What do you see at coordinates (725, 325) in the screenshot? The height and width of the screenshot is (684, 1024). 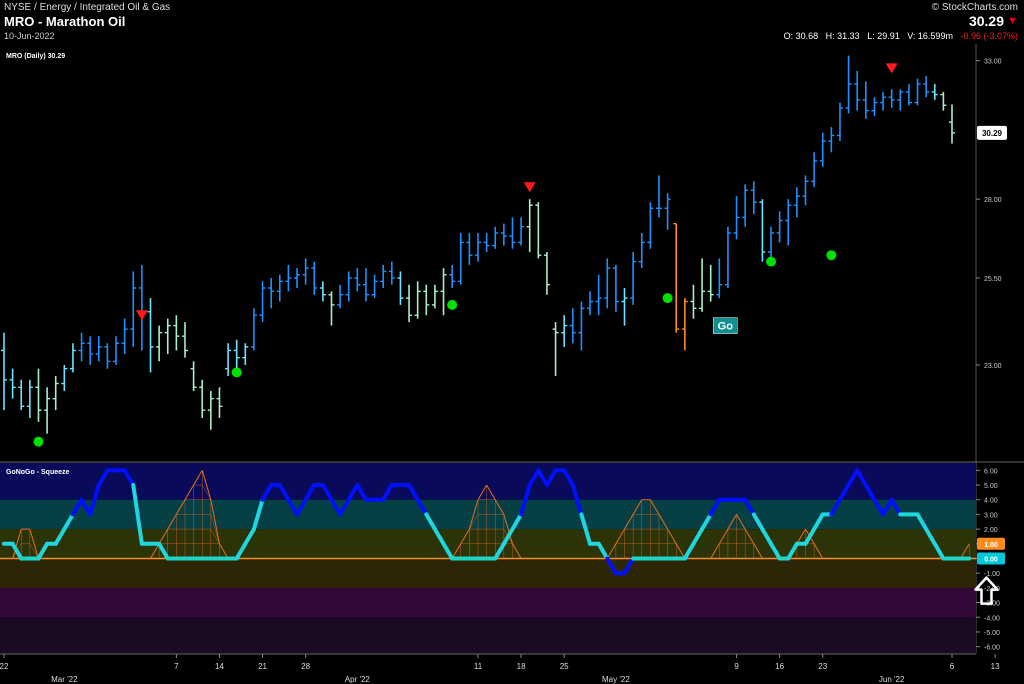 I see `go-label-box` at bounding box center [725, 325].